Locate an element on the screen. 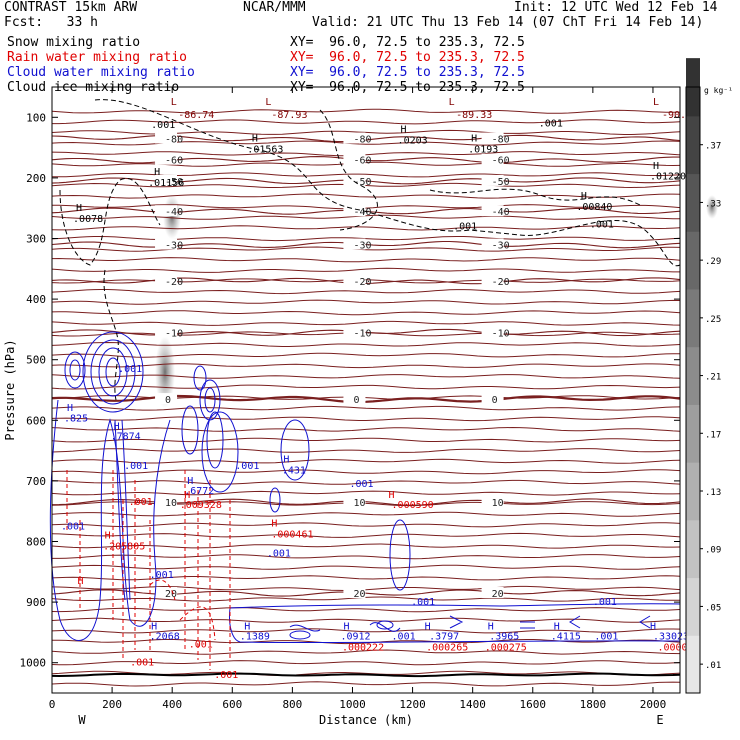 The height and width of the screenshot is (740, 740). contour-annotation: .000222 is located at coordinates (363, 648).